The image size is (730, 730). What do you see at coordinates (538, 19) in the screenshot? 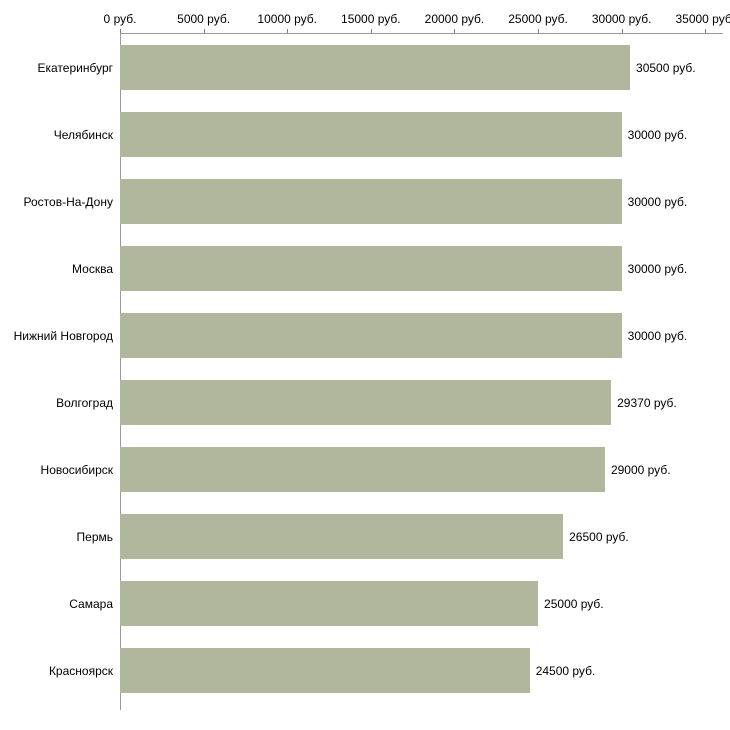
I see `x-tick-label: 25000 руб.` at bounding box center [538, 19].